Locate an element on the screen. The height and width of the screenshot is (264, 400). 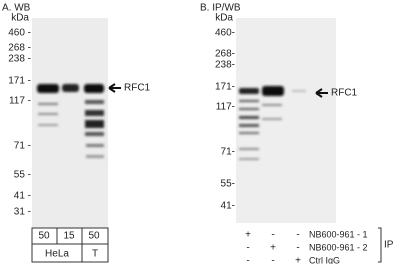
marker-label: 238- is located at coordinates (225, 65).